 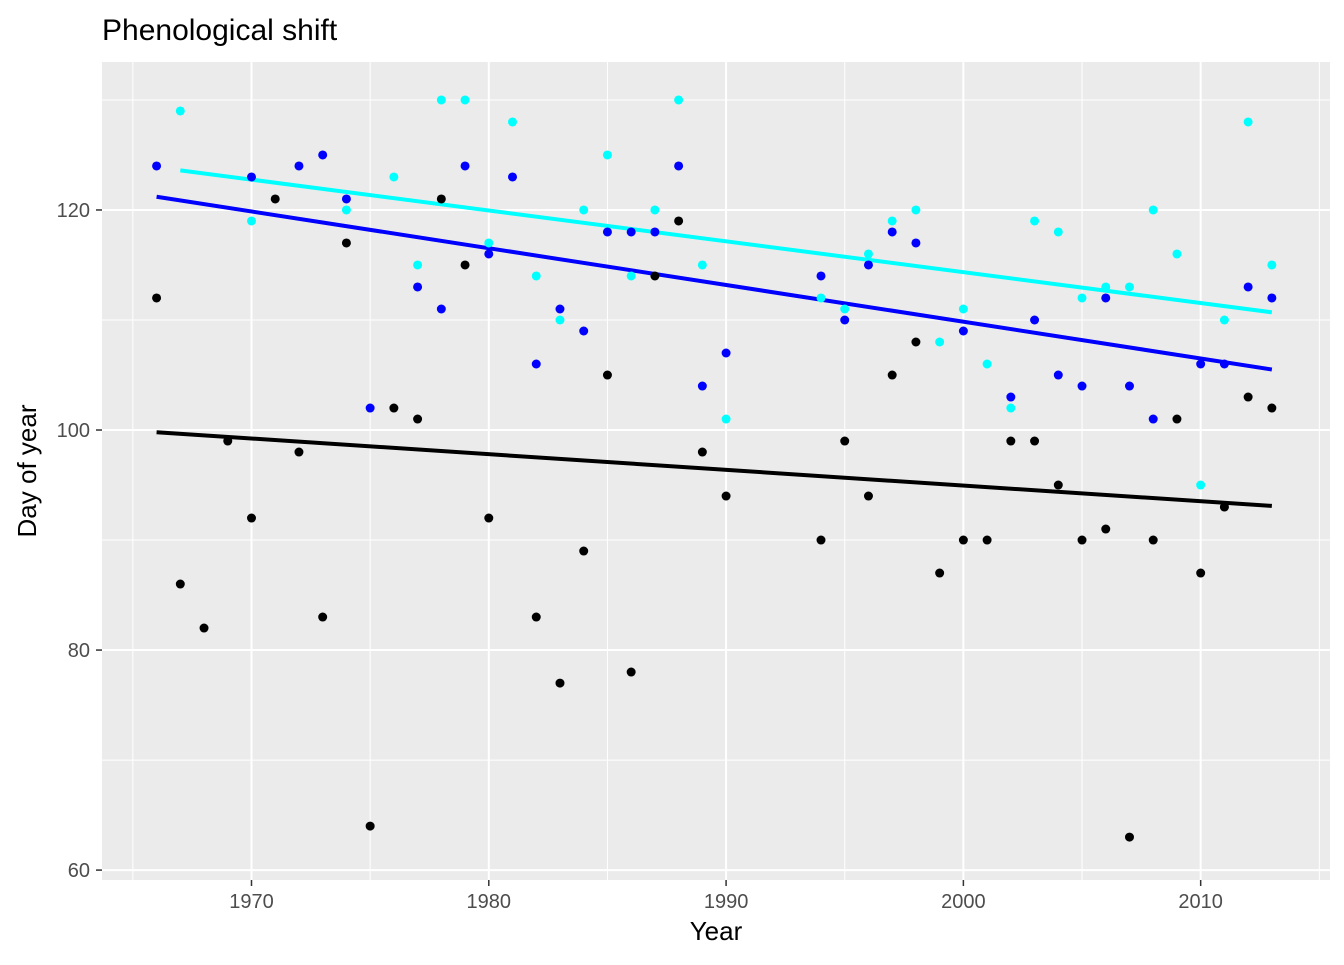 I want to click on x-tick-label: 2000, so click(x=963, y=902).